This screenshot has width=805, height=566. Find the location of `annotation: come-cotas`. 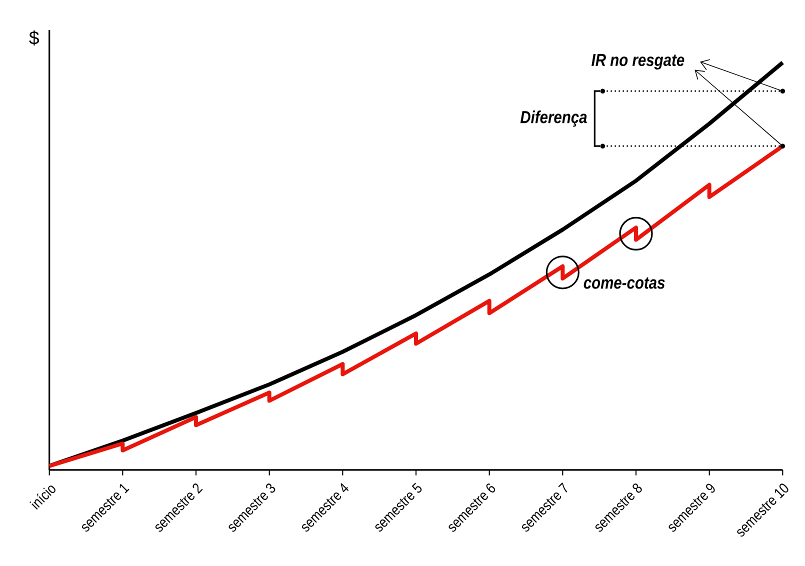

annotation: come-cotas is located at coordinates (624, 283).